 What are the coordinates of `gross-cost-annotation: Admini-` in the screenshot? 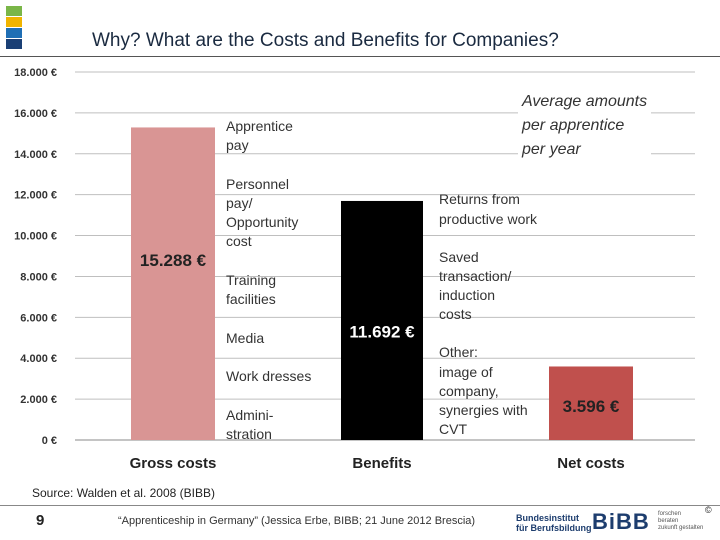 It's located at (250, 415).